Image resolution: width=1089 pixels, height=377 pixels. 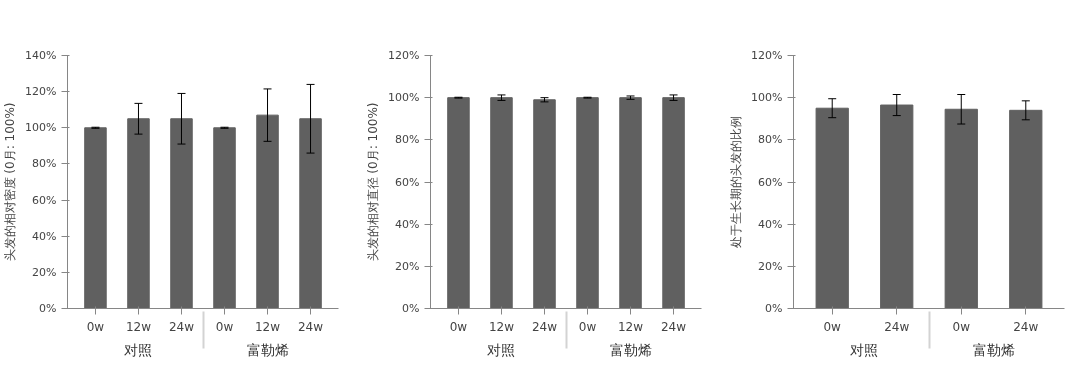 What do you see at coordinates (10, 182) in the screenshot?
I see `y-axis-title: 头发的相对密度 (0月: 100%)` at bounding box center [10, 182].